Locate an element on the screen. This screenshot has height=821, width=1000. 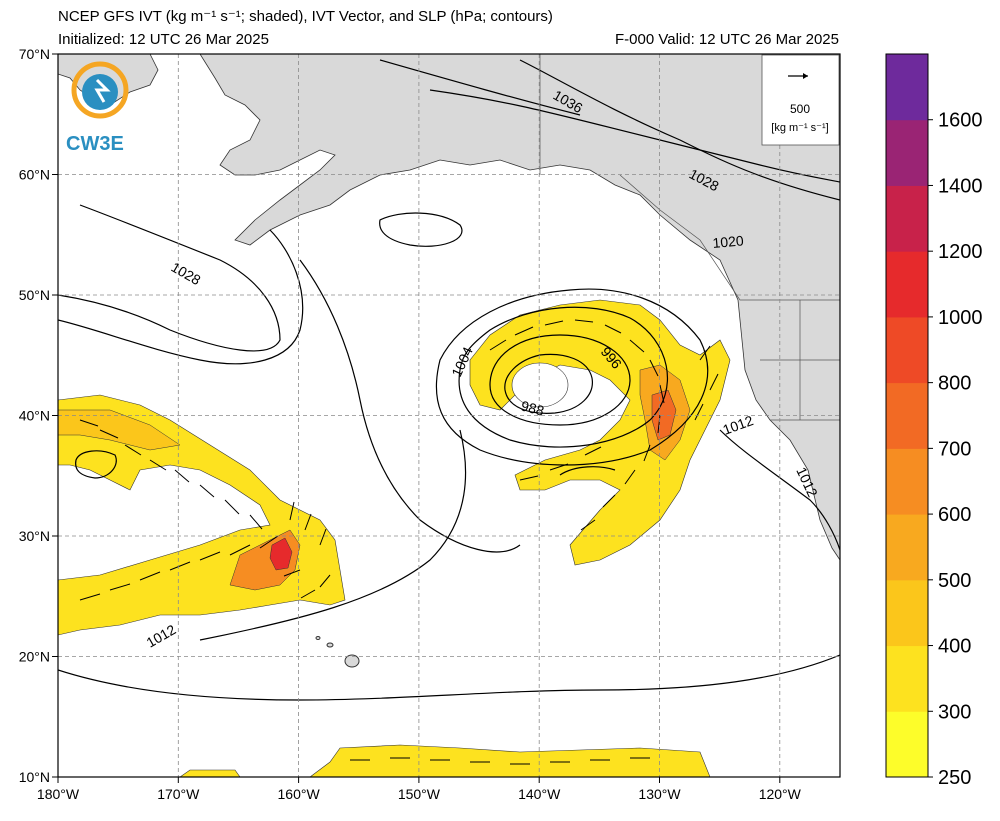
ivt-max-central-pacific is located at coordinates (281, 554).